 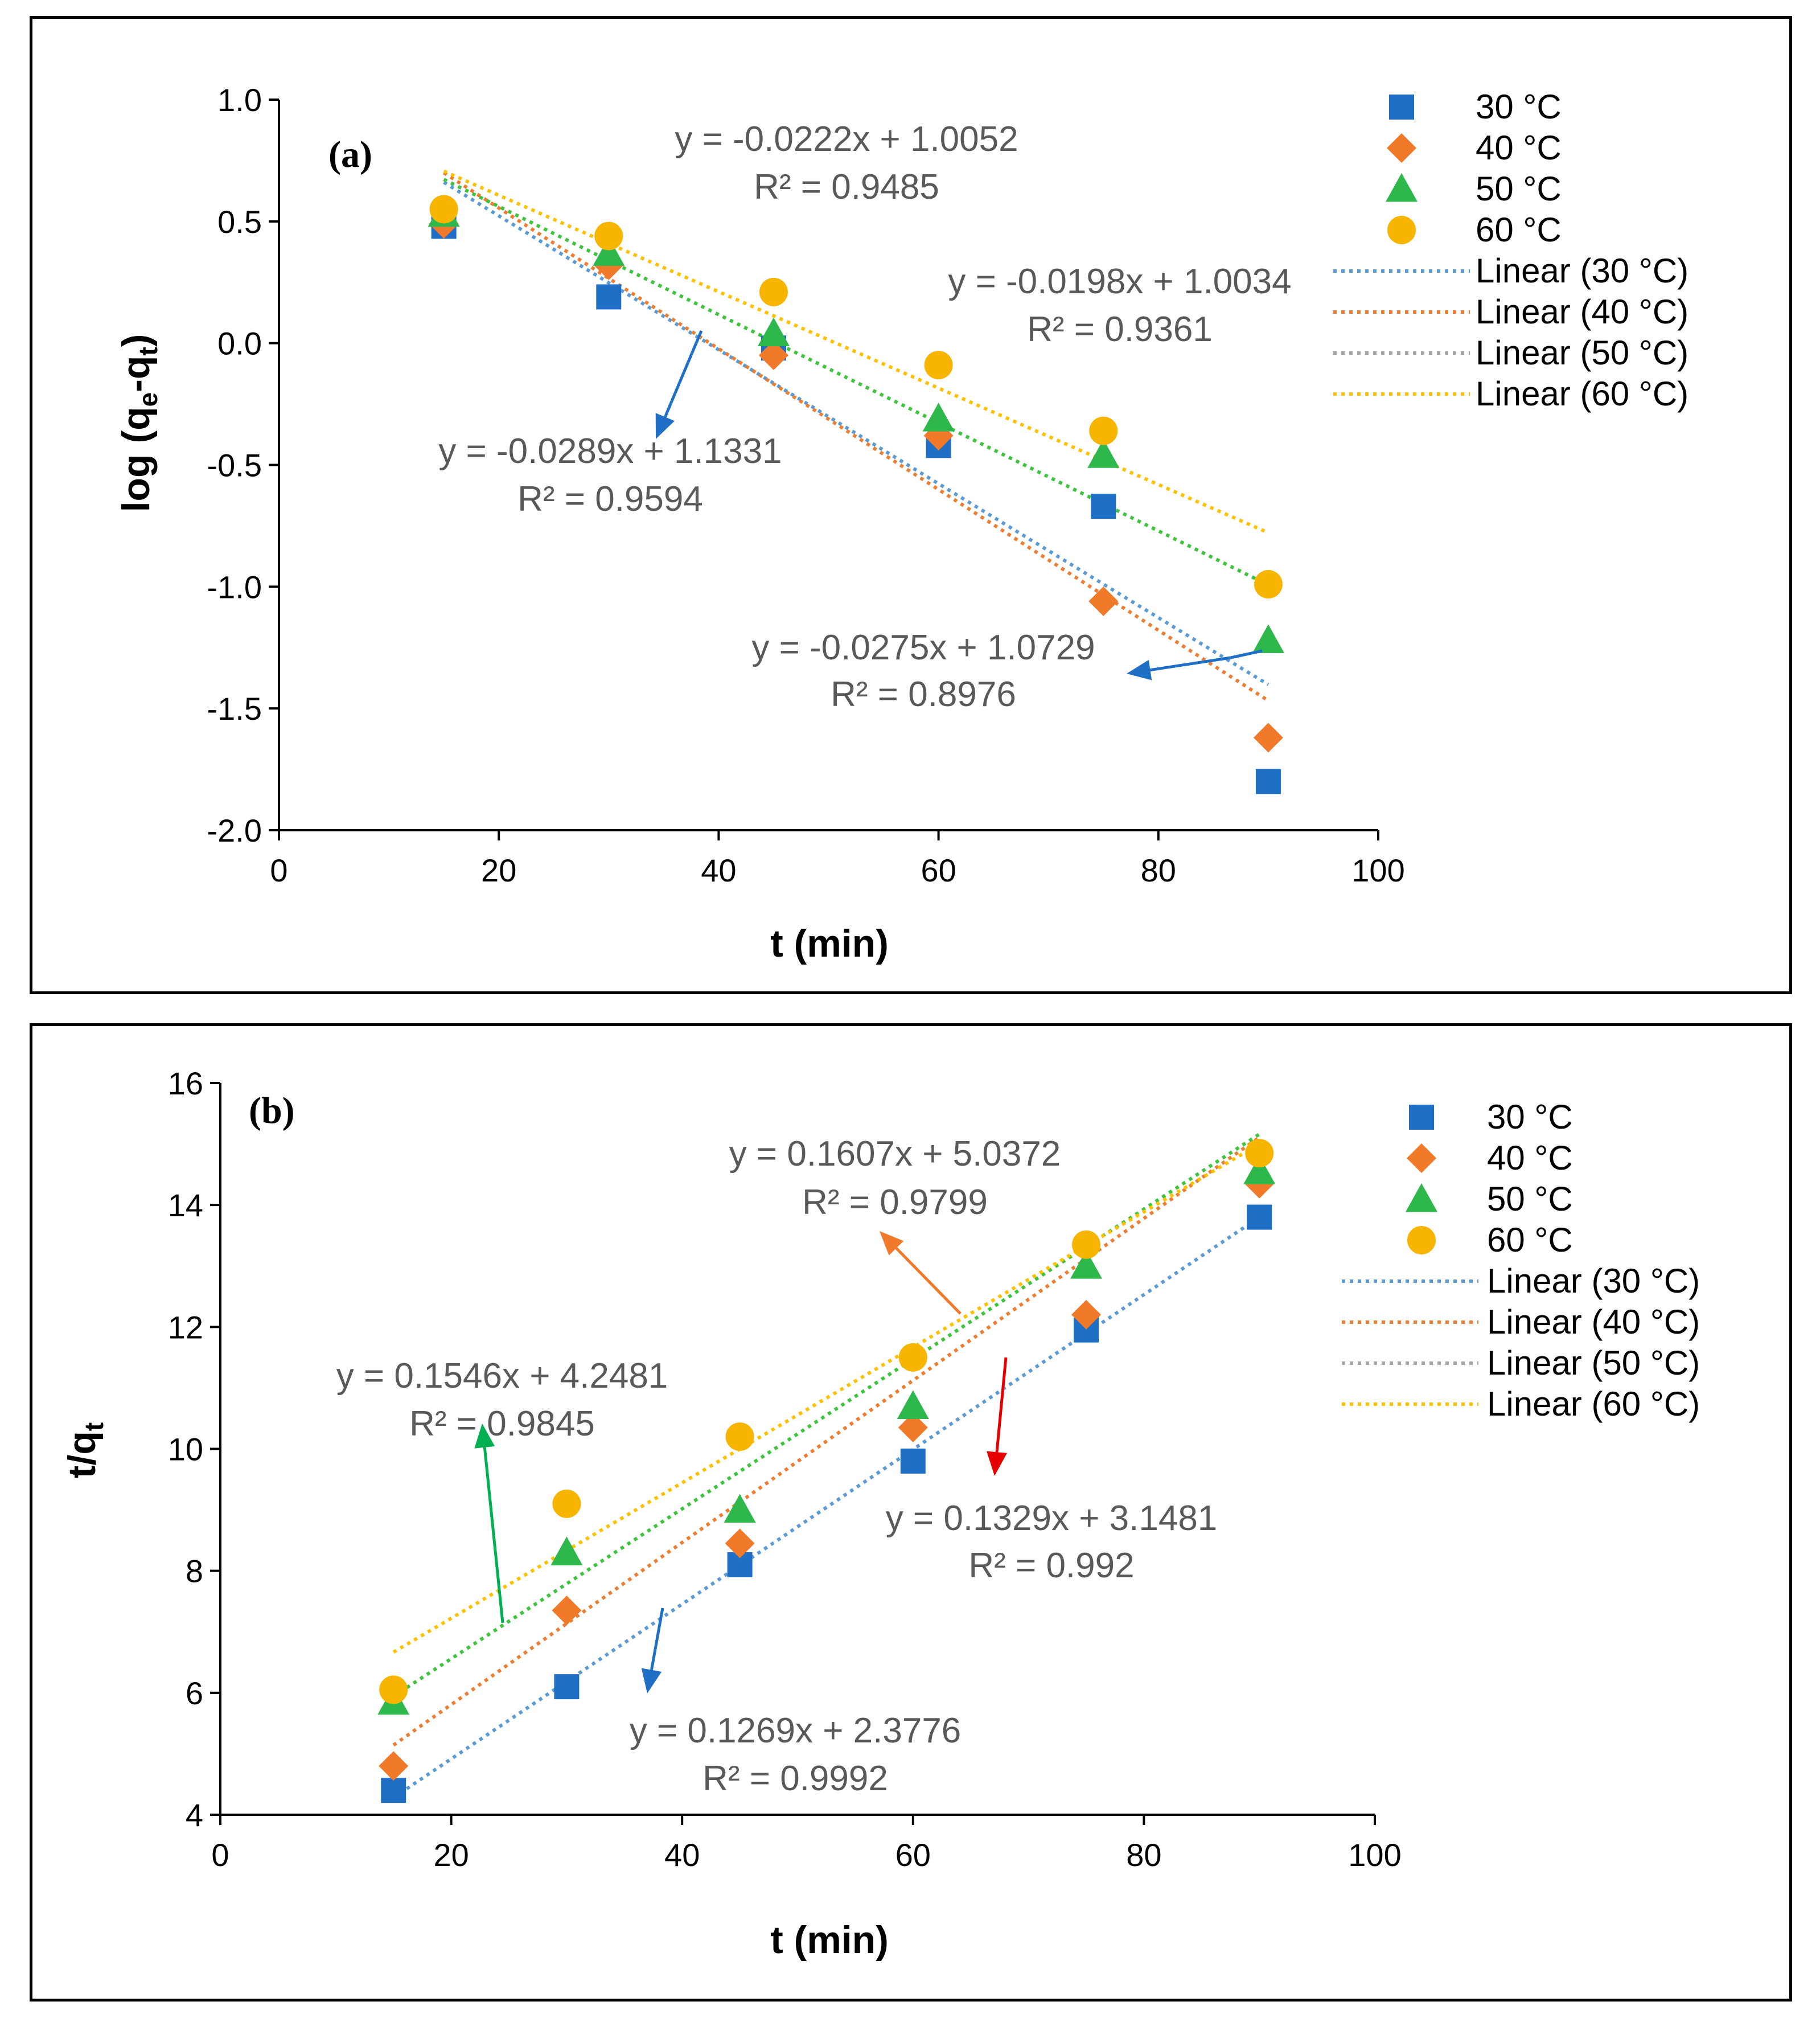 What do you see at coordinates (1374, 1855) in the screenshot?
I see `b-x-tick-label: 100` at bounding box center [1374, 1855].